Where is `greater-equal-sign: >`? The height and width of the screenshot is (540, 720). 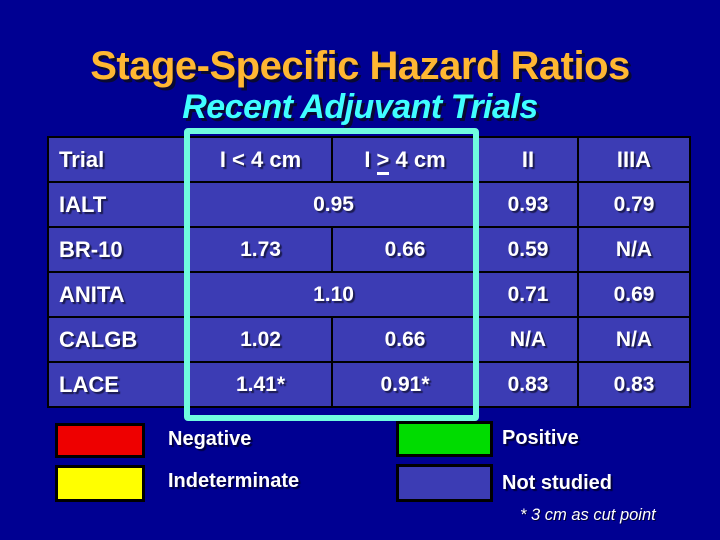
greater-equal-sign: > is located at coordinates (383, 160).